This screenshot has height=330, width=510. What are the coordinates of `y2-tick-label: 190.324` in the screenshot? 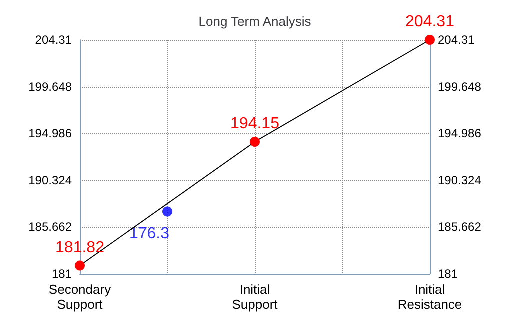 It's located at (460, 180).